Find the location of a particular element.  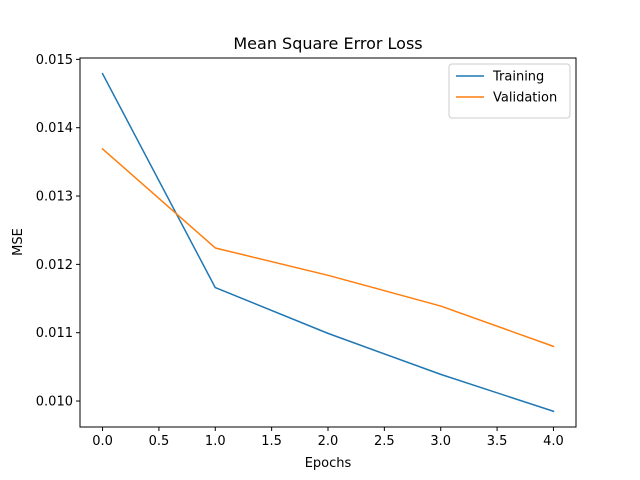

x-tick-label: 2.0 is located at coordinates (328, 441).